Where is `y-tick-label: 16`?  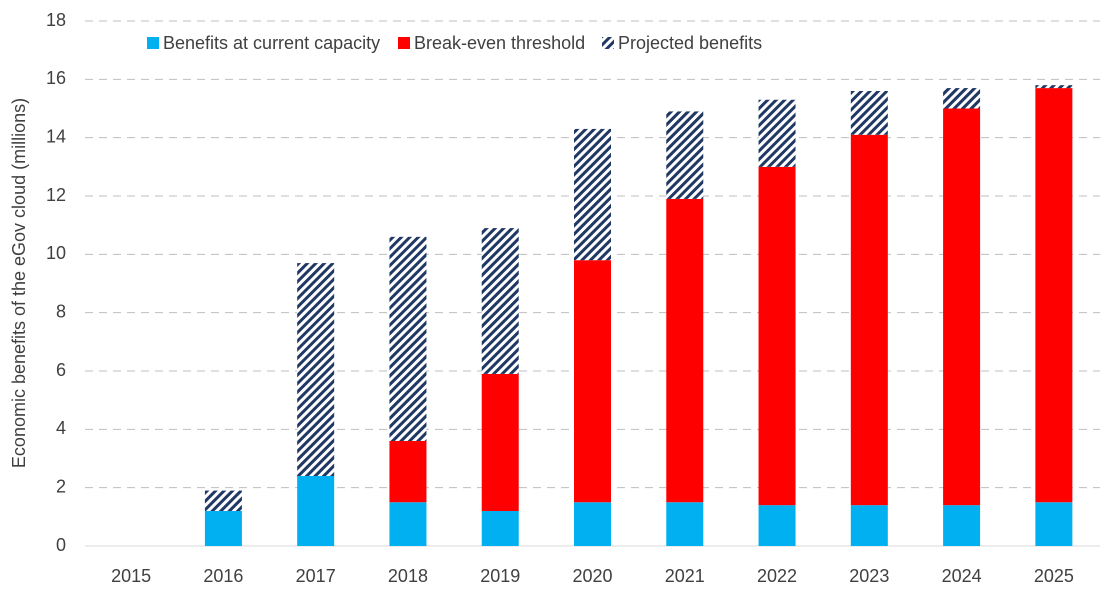
y-tick-label: 16 is located at coordinates (56, 78).